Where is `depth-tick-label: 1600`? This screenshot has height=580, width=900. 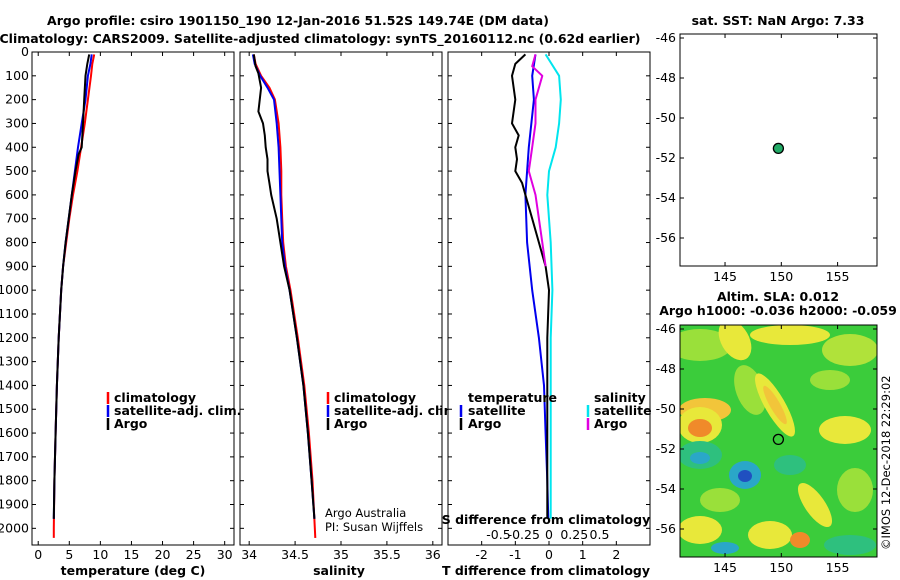 depth-tick-label: 1600 is located at coordinates (14, 432).